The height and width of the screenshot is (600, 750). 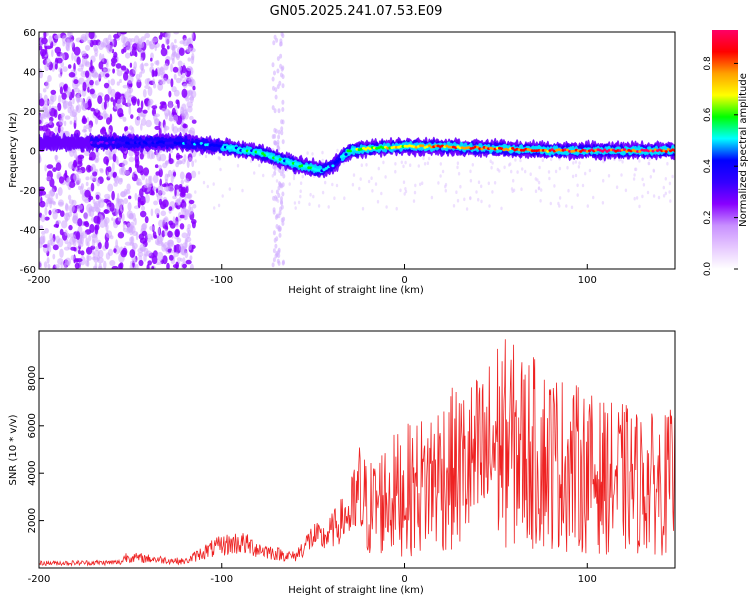 What do you see at coordinates (33, 152) in the screenshot?
I see `spectrogram-y-tick-label: 0` at bounding box center [33, 152].